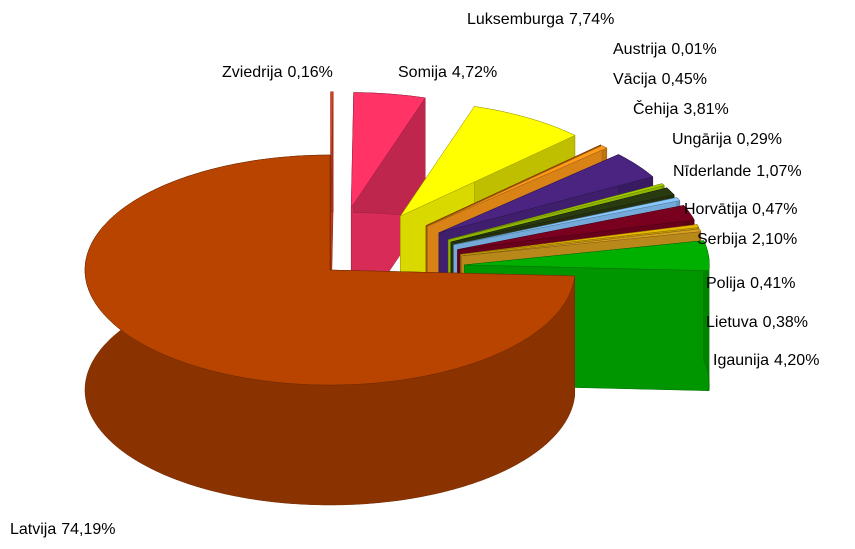 This screenshot has height=549, width=855. I want to click on value-label: 0,45%, so click(684, 79).